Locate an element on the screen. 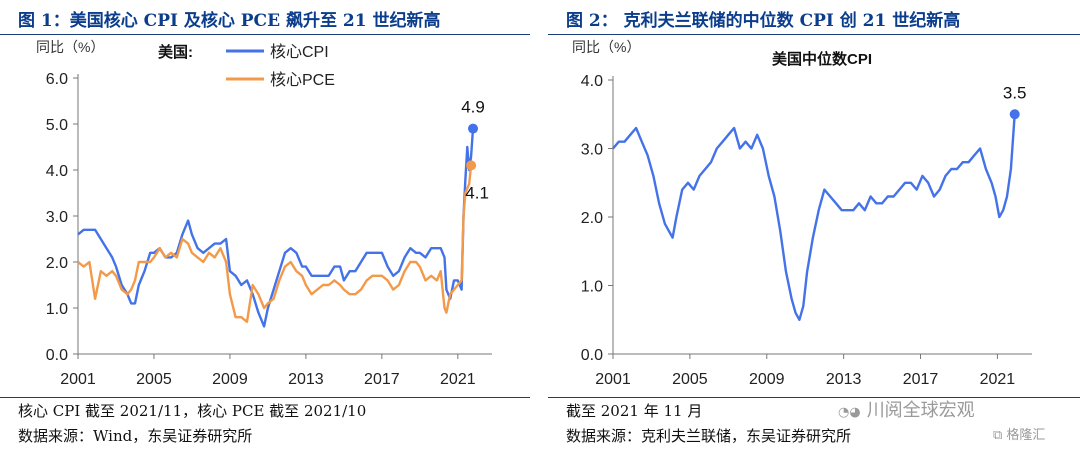 This screenshot has height=452, width=1080. figure-2-source: 数据来源：克利夫兰联储，东吴证券研究所 is located at coordinates (709, 436).